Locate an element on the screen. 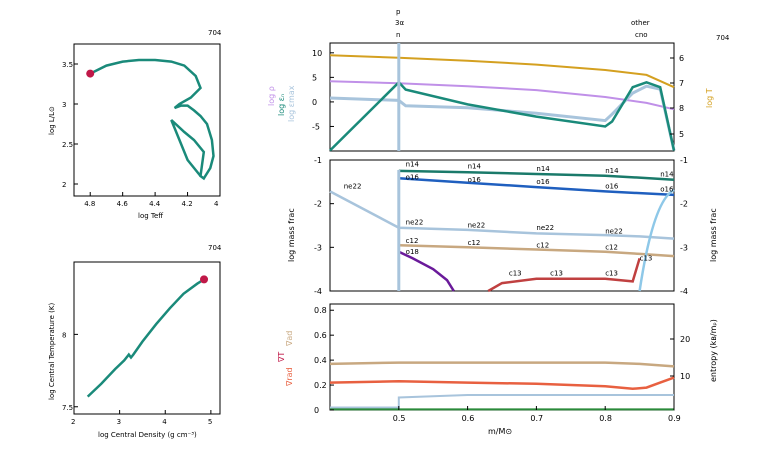  grad-ytick-label: 0.4 is located at coordinates (320, 360).